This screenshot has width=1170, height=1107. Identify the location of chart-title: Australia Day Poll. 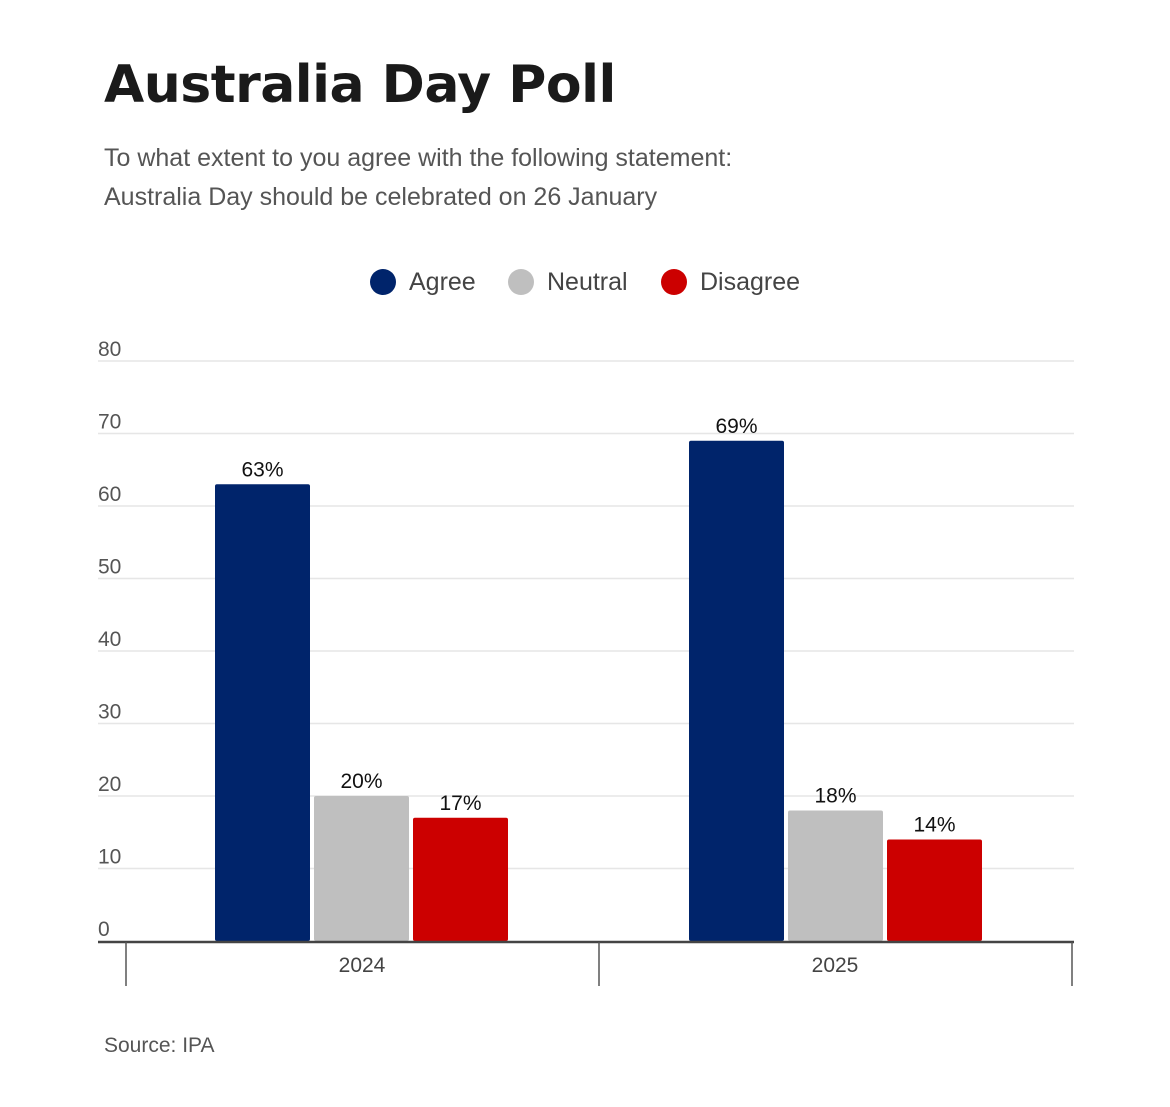
(360, 85).